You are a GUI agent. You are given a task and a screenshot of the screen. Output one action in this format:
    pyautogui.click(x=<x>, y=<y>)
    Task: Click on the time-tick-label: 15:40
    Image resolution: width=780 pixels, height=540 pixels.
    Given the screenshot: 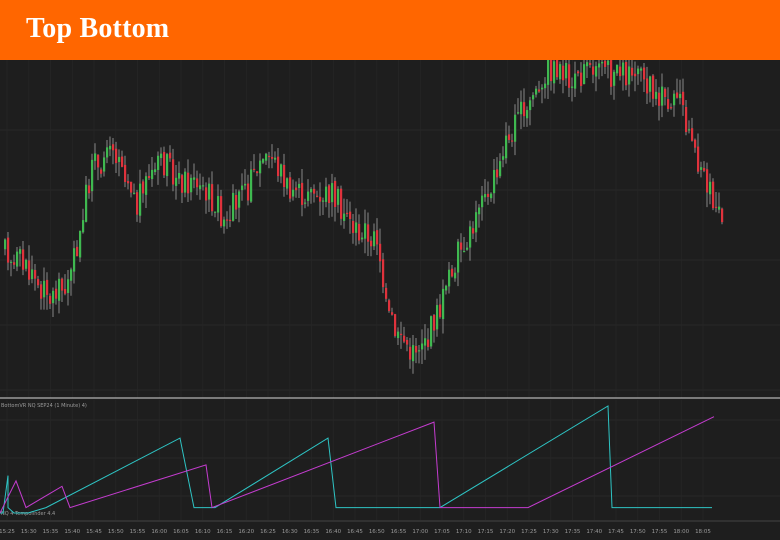 What is the action you would take?
    pyautogui.click(x=72, y=532)
    